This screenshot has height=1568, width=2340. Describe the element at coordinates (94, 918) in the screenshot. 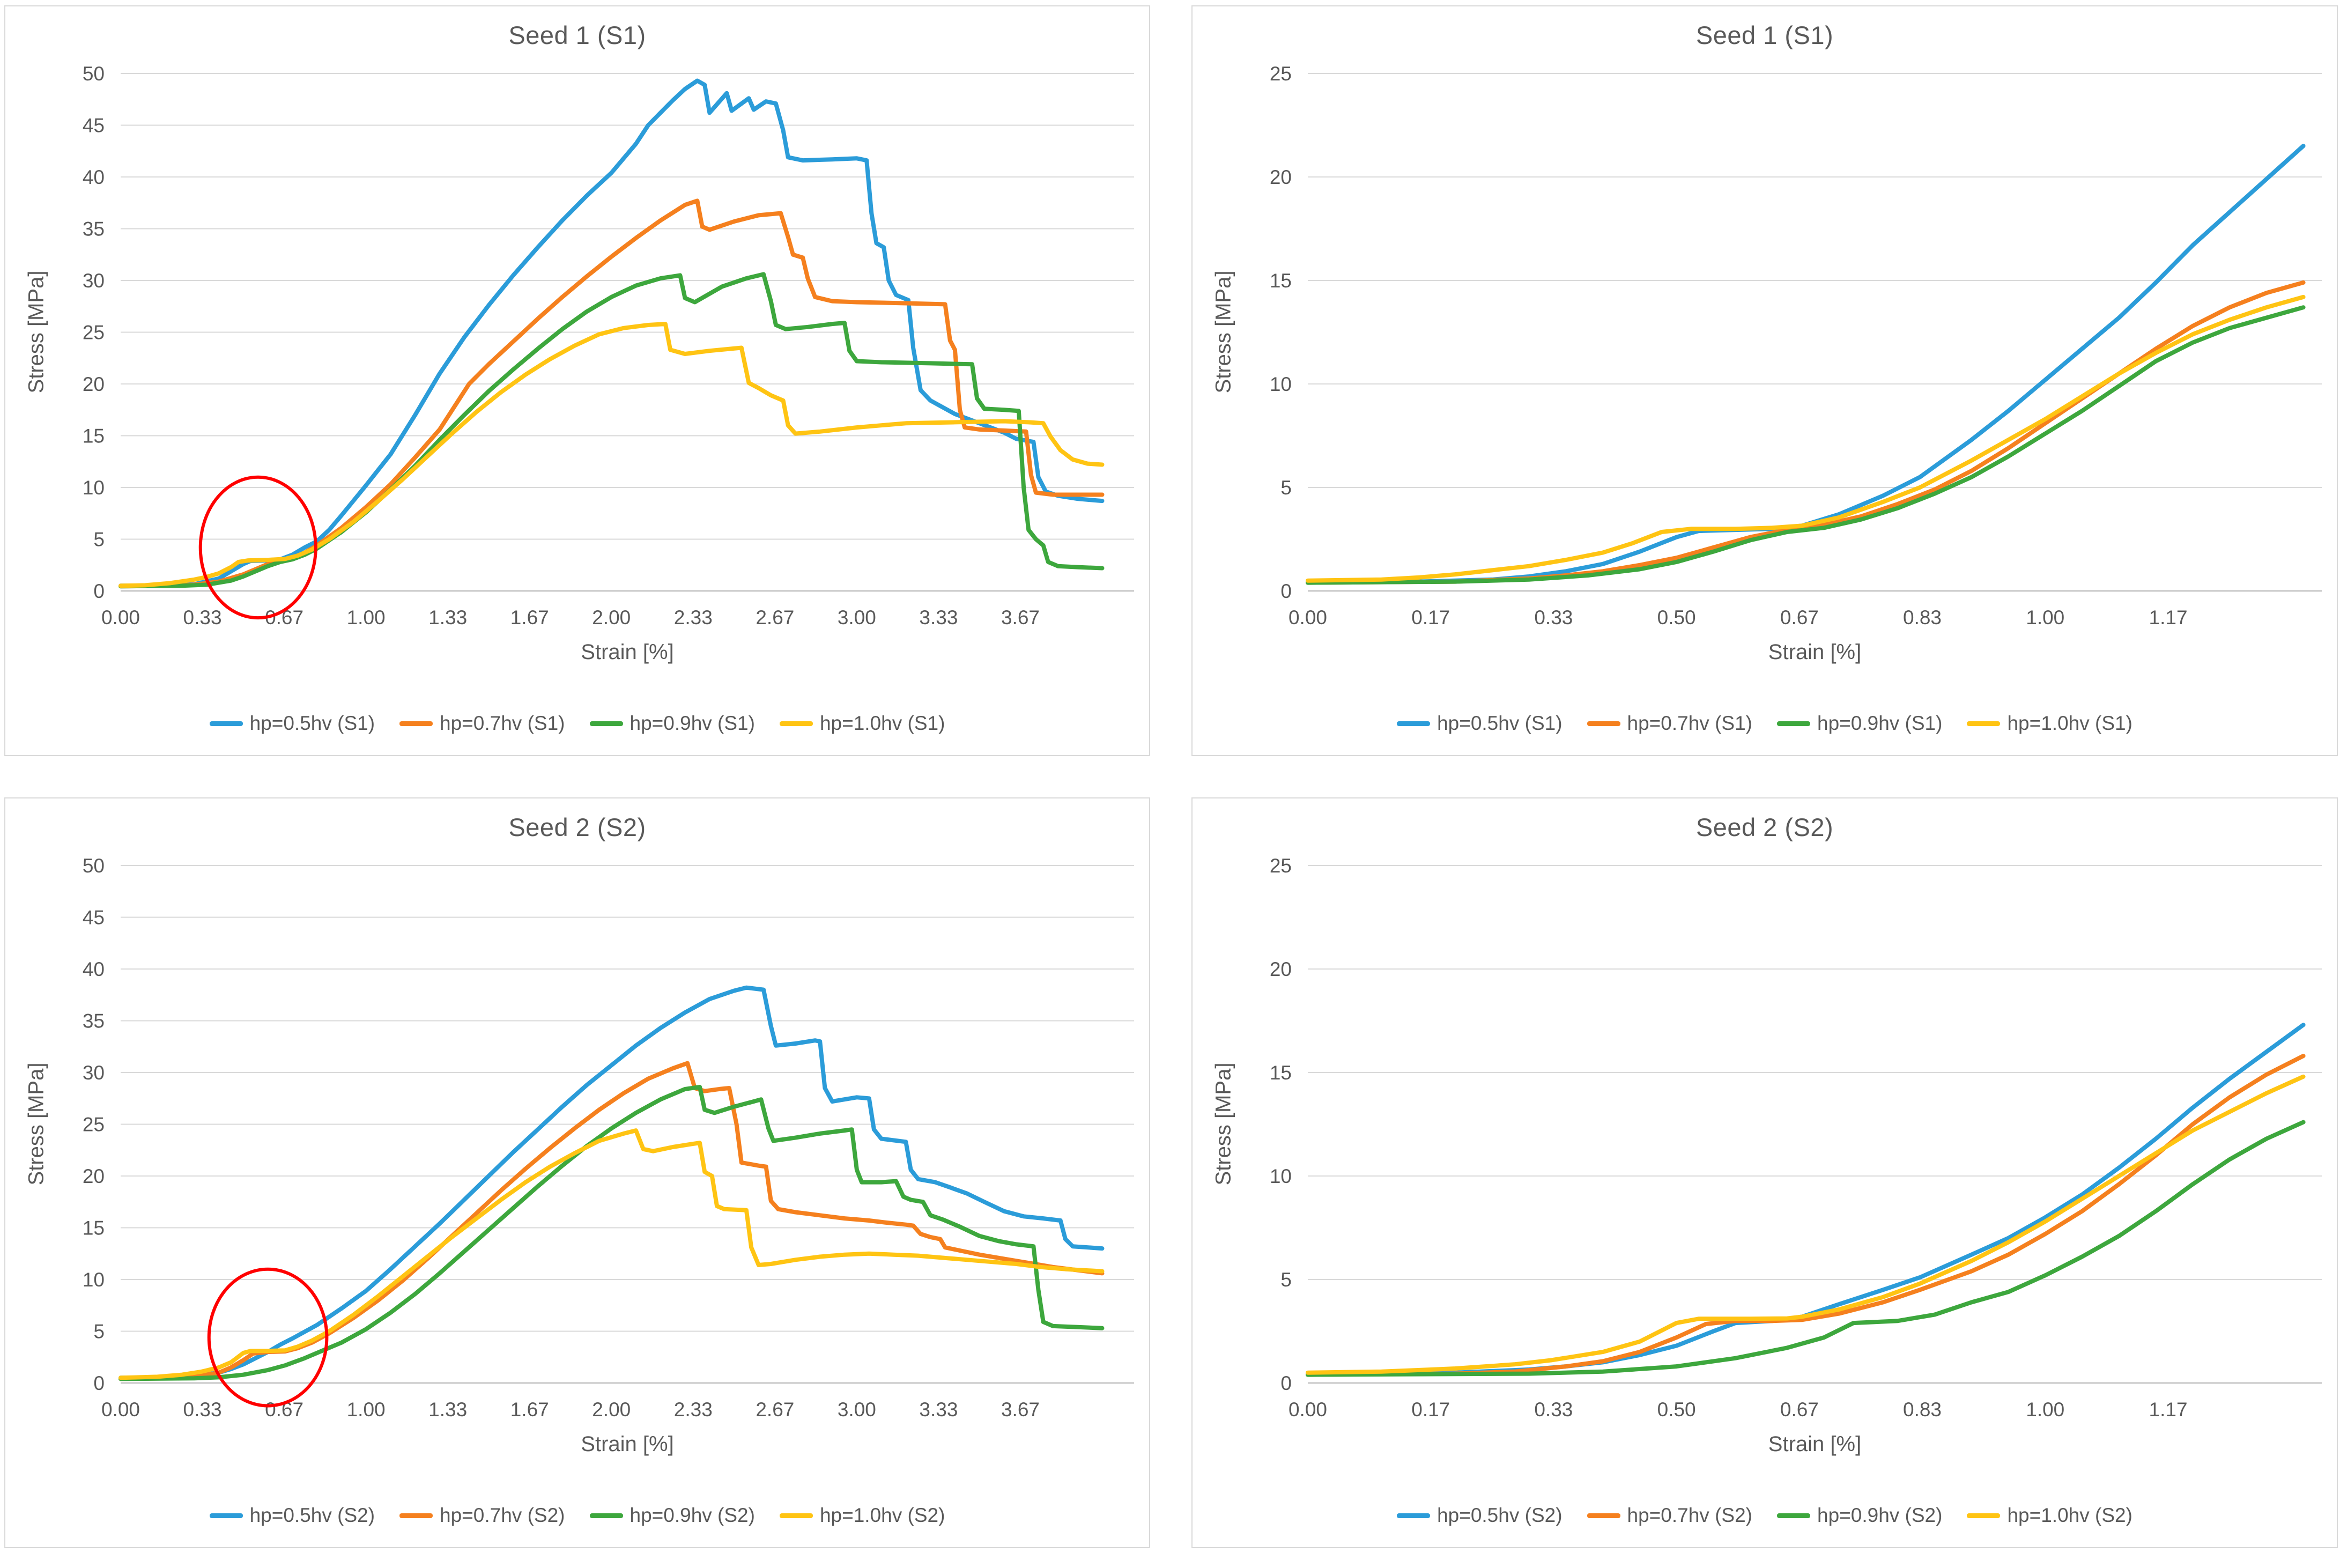

I see `y-tick-label: 45` at that location.